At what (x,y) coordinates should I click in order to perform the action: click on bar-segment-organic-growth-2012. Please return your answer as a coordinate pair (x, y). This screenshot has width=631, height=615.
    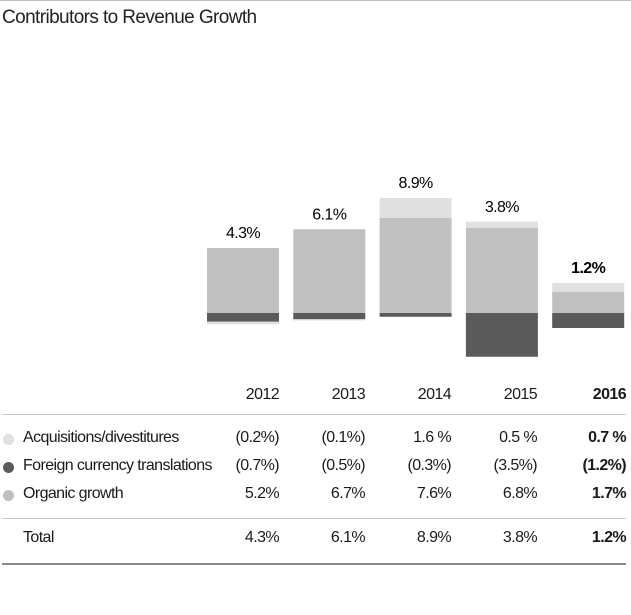
    Looking at the image, I should click on (243, 280).